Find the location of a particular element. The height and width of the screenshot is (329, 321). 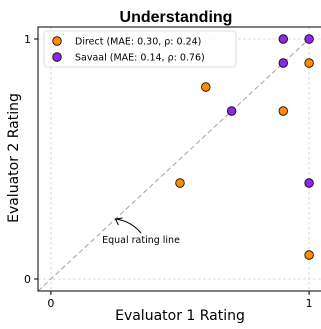

annotation-text: Equal rating line is located at coordinates (141, 240).